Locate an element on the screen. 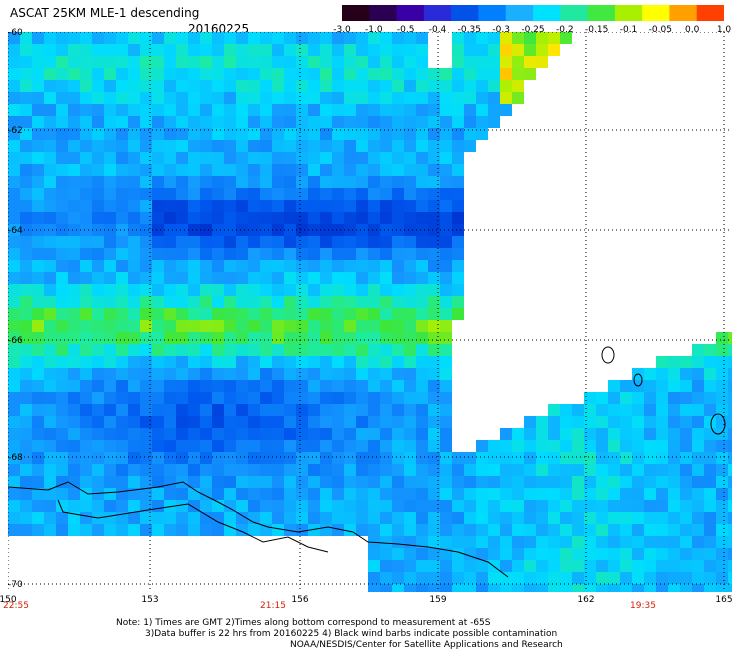 Image resolution: width=740 pixels, height=650 pixels. longitude-label: 156 is located at coordinates (300, 600).